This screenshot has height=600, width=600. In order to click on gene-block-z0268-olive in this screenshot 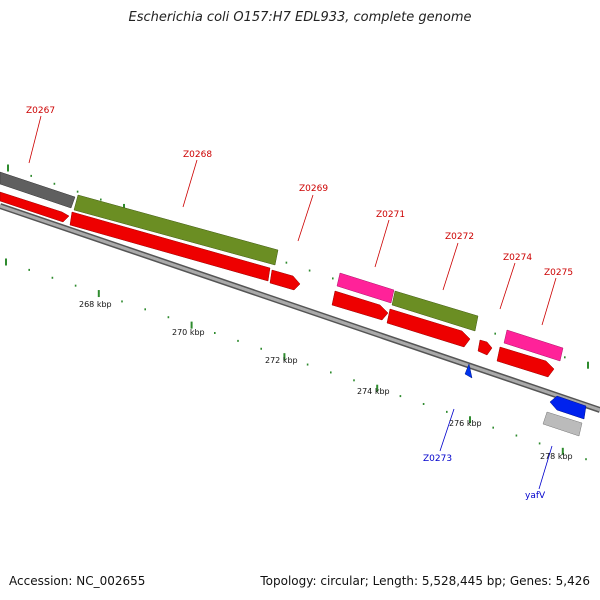, I will do `click(176, 230)`.